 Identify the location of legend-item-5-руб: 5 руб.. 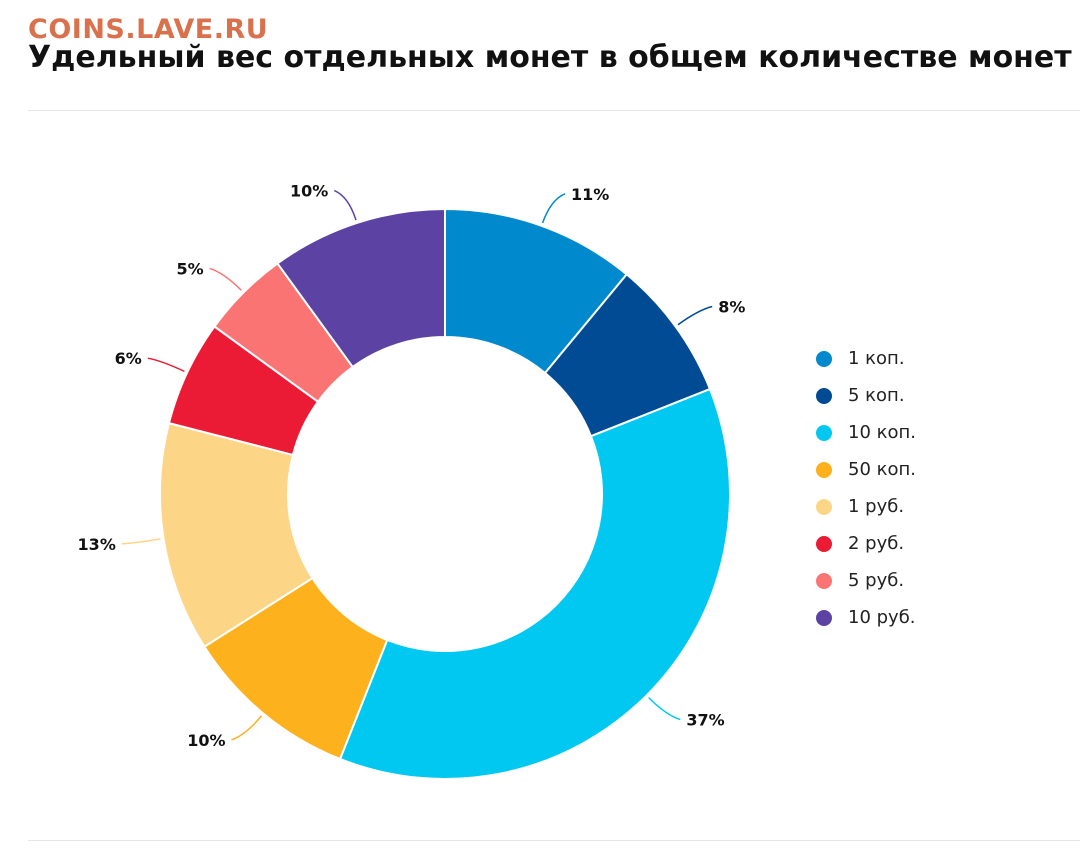
(866, 580).